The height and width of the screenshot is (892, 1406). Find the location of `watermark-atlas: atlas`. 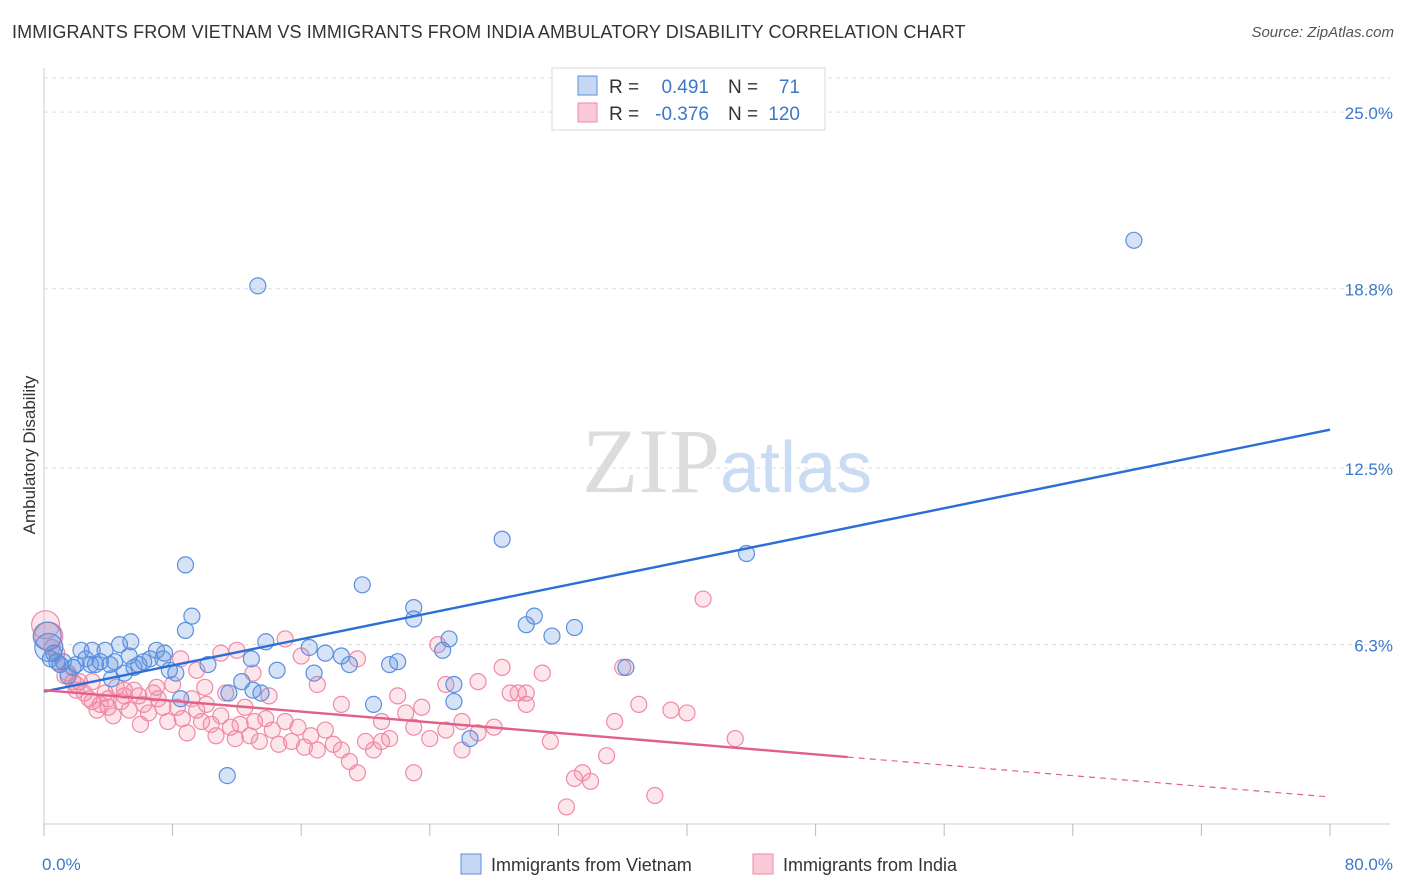

watermark-atlas: atlas is located at coordinates (796, 468).